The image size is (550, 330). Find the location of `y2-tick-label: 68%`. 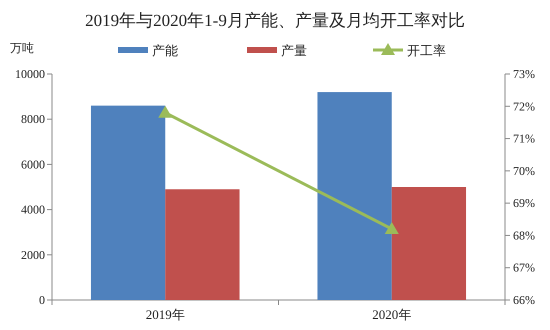

y2-tick-label: 68% is located at coordinates (524, 235).